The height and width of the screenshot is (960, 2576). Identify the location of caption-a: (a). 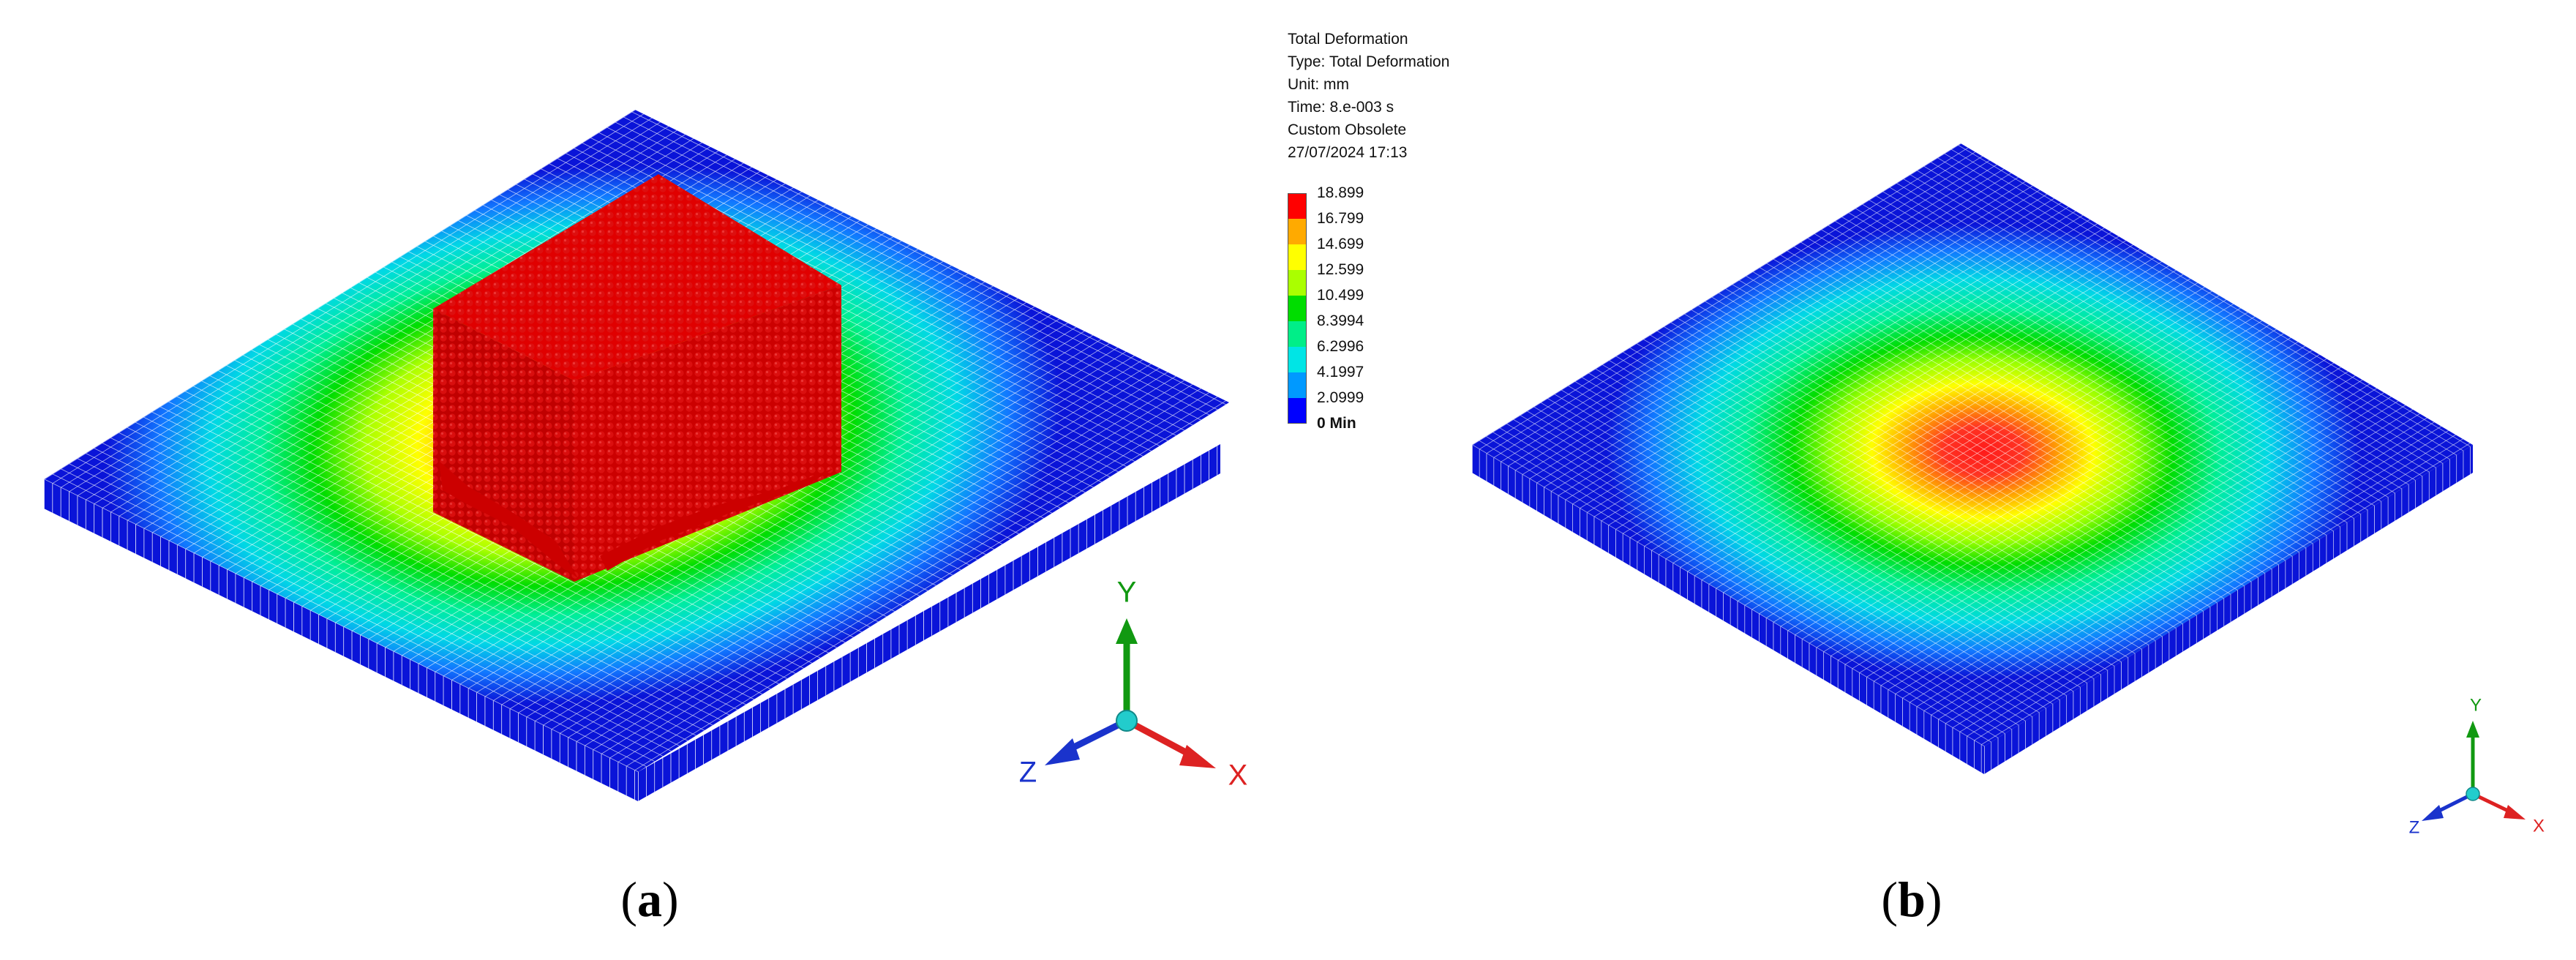
(649, 899).